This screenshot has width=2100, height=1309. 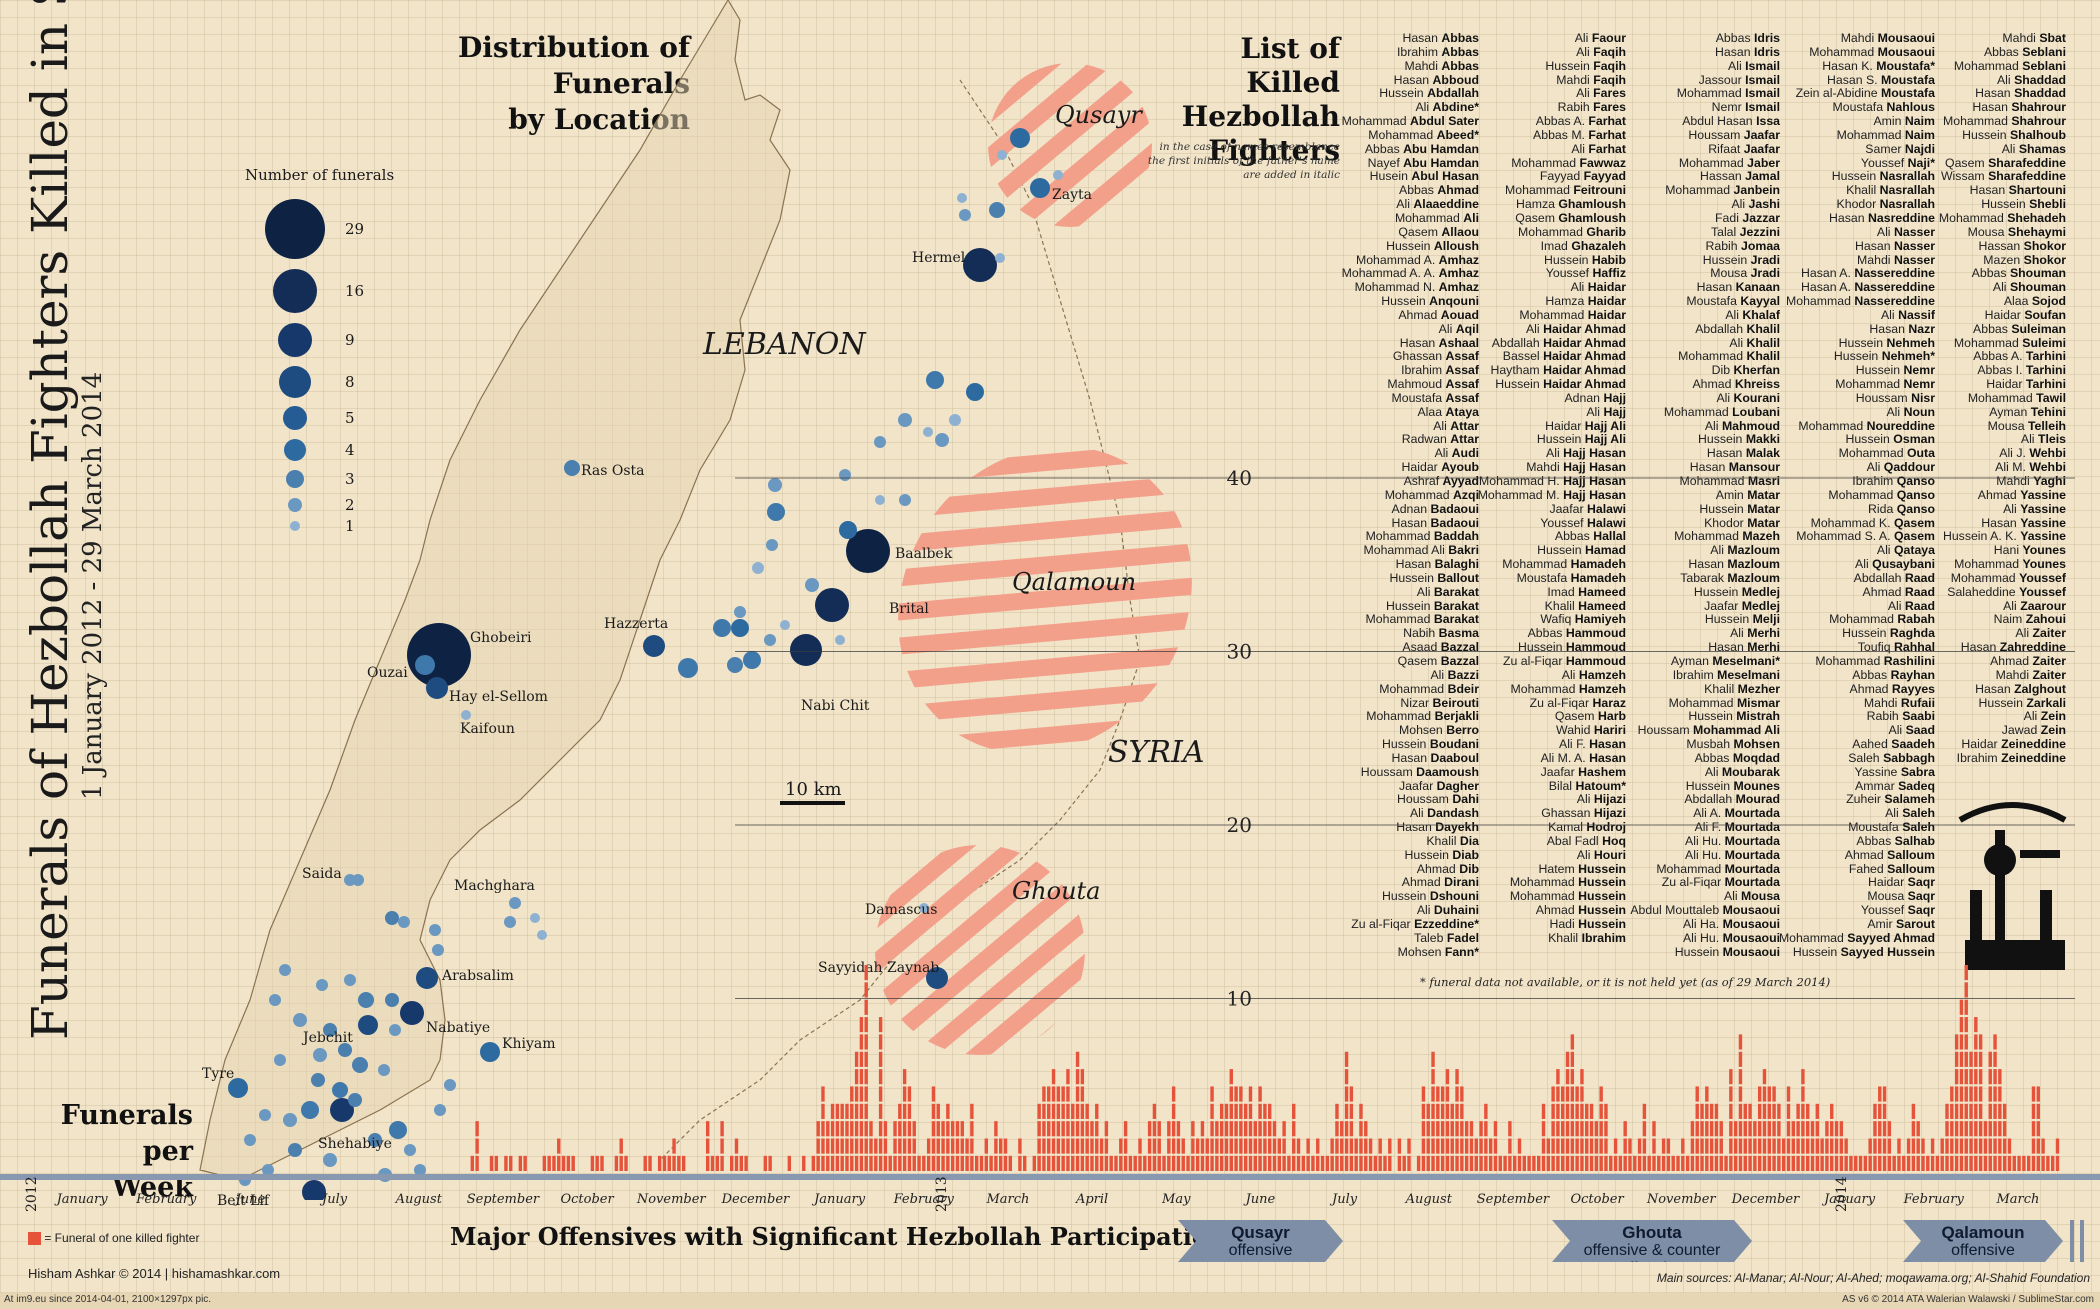 I want to click on name-entry: Radwan Attar, so click(x=1404, y=440).